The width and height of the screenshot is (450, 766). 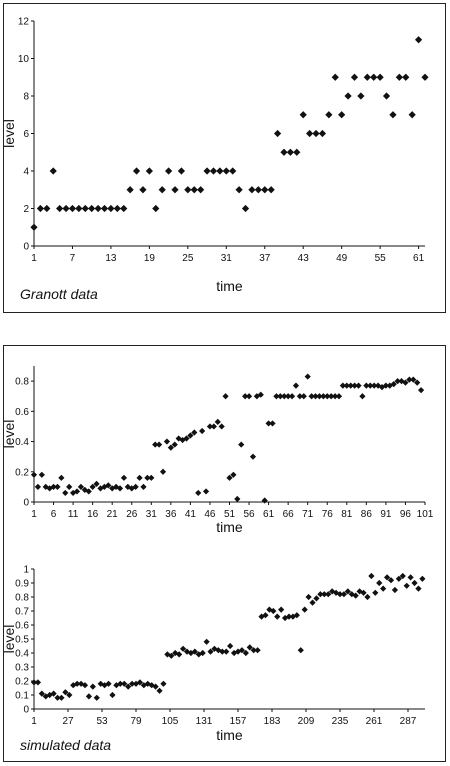 What do you see at coordinates (26, 134) in the screenshot?
I see `y-tick-label: 6` at bounding box center [26, 134].